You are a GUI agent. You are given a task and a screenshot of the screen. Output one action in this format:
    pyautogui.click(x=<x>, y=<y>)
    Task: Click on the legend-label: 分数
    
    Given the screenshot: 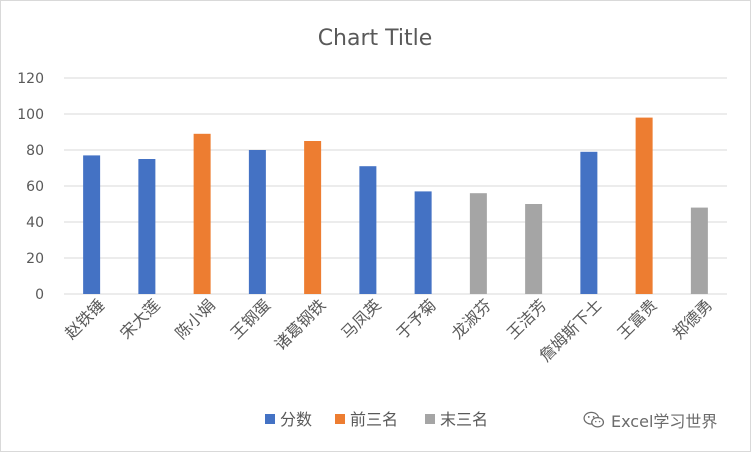 What is the action you would take?
    pyautogui.click(x=296, y=419)
    